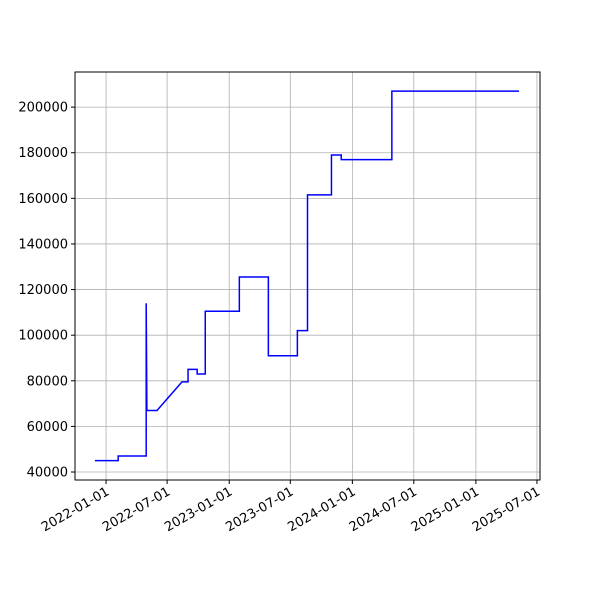 The image size is (600, 604). I want to click on y-tick-label: 40000, so click(47, 473).